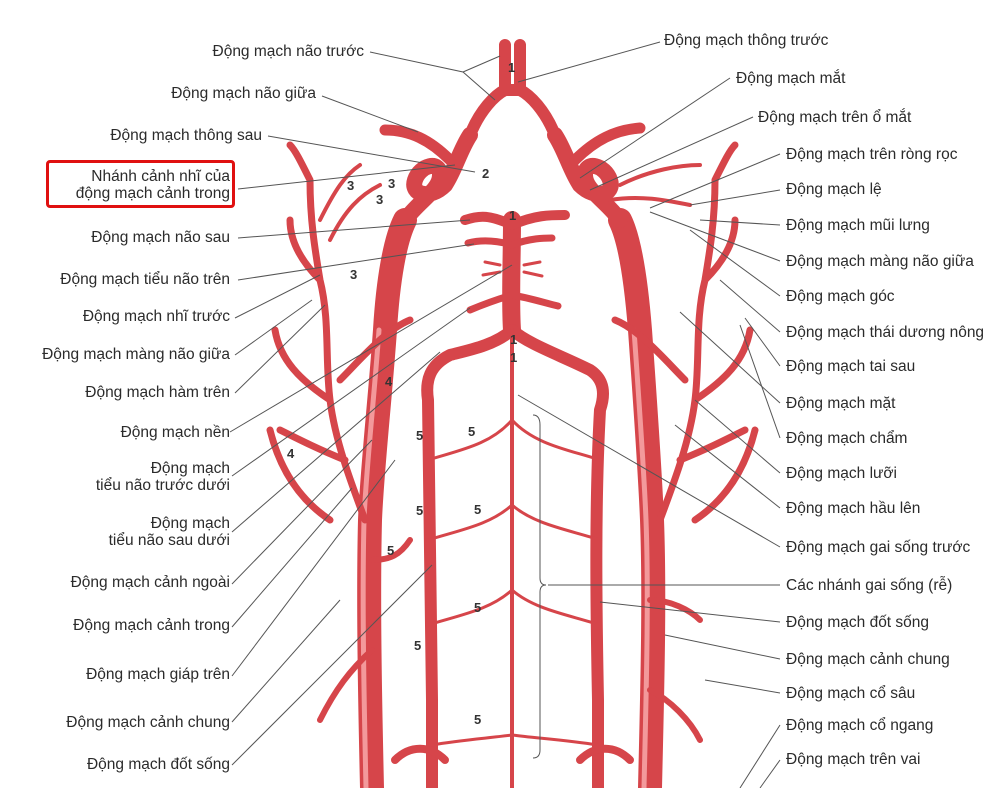 The image size is (1005, 788). What do you see at coordinates (841, 403) in the screenshot?
I see `label-facial-artery: Động mạch mặt` at bounding box center [841, 403].